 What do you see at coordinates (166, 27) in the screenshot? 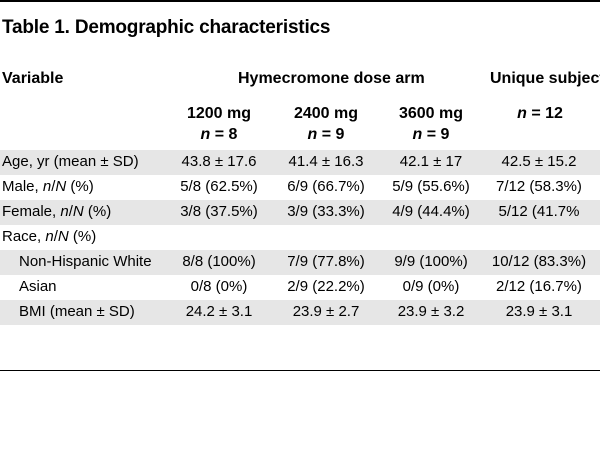
I see `table-title: Table 1. Demographic characteristics` at bounding box center [166, 27].